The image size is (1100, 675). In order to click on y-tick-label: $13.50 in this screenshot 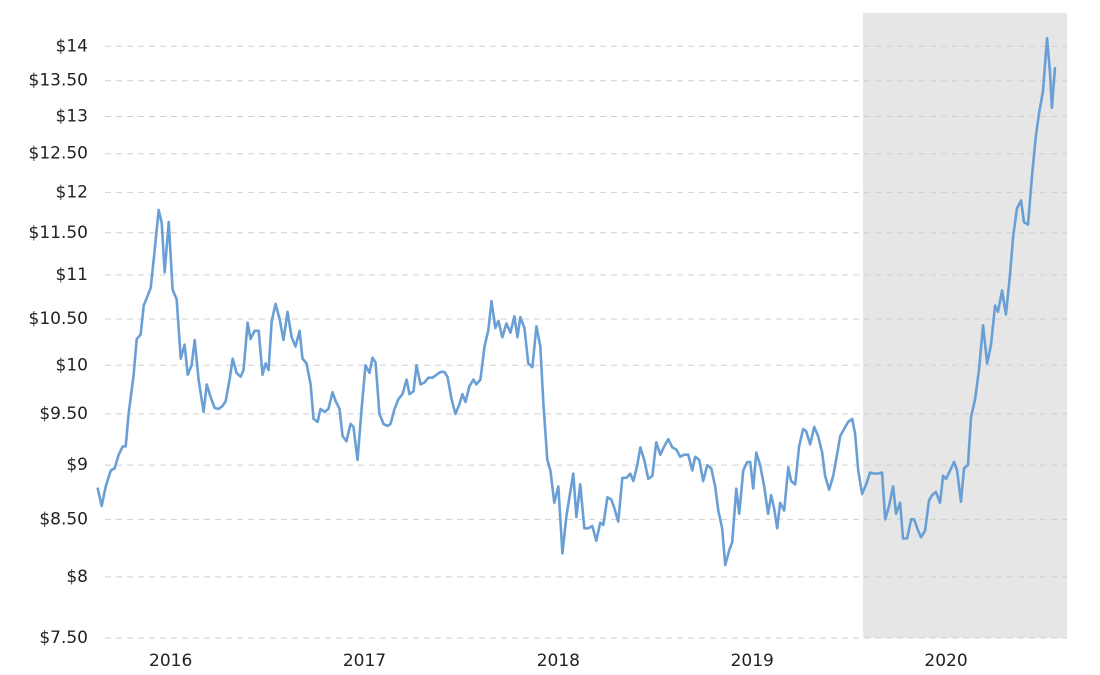, I will do `click(58, 81)`.